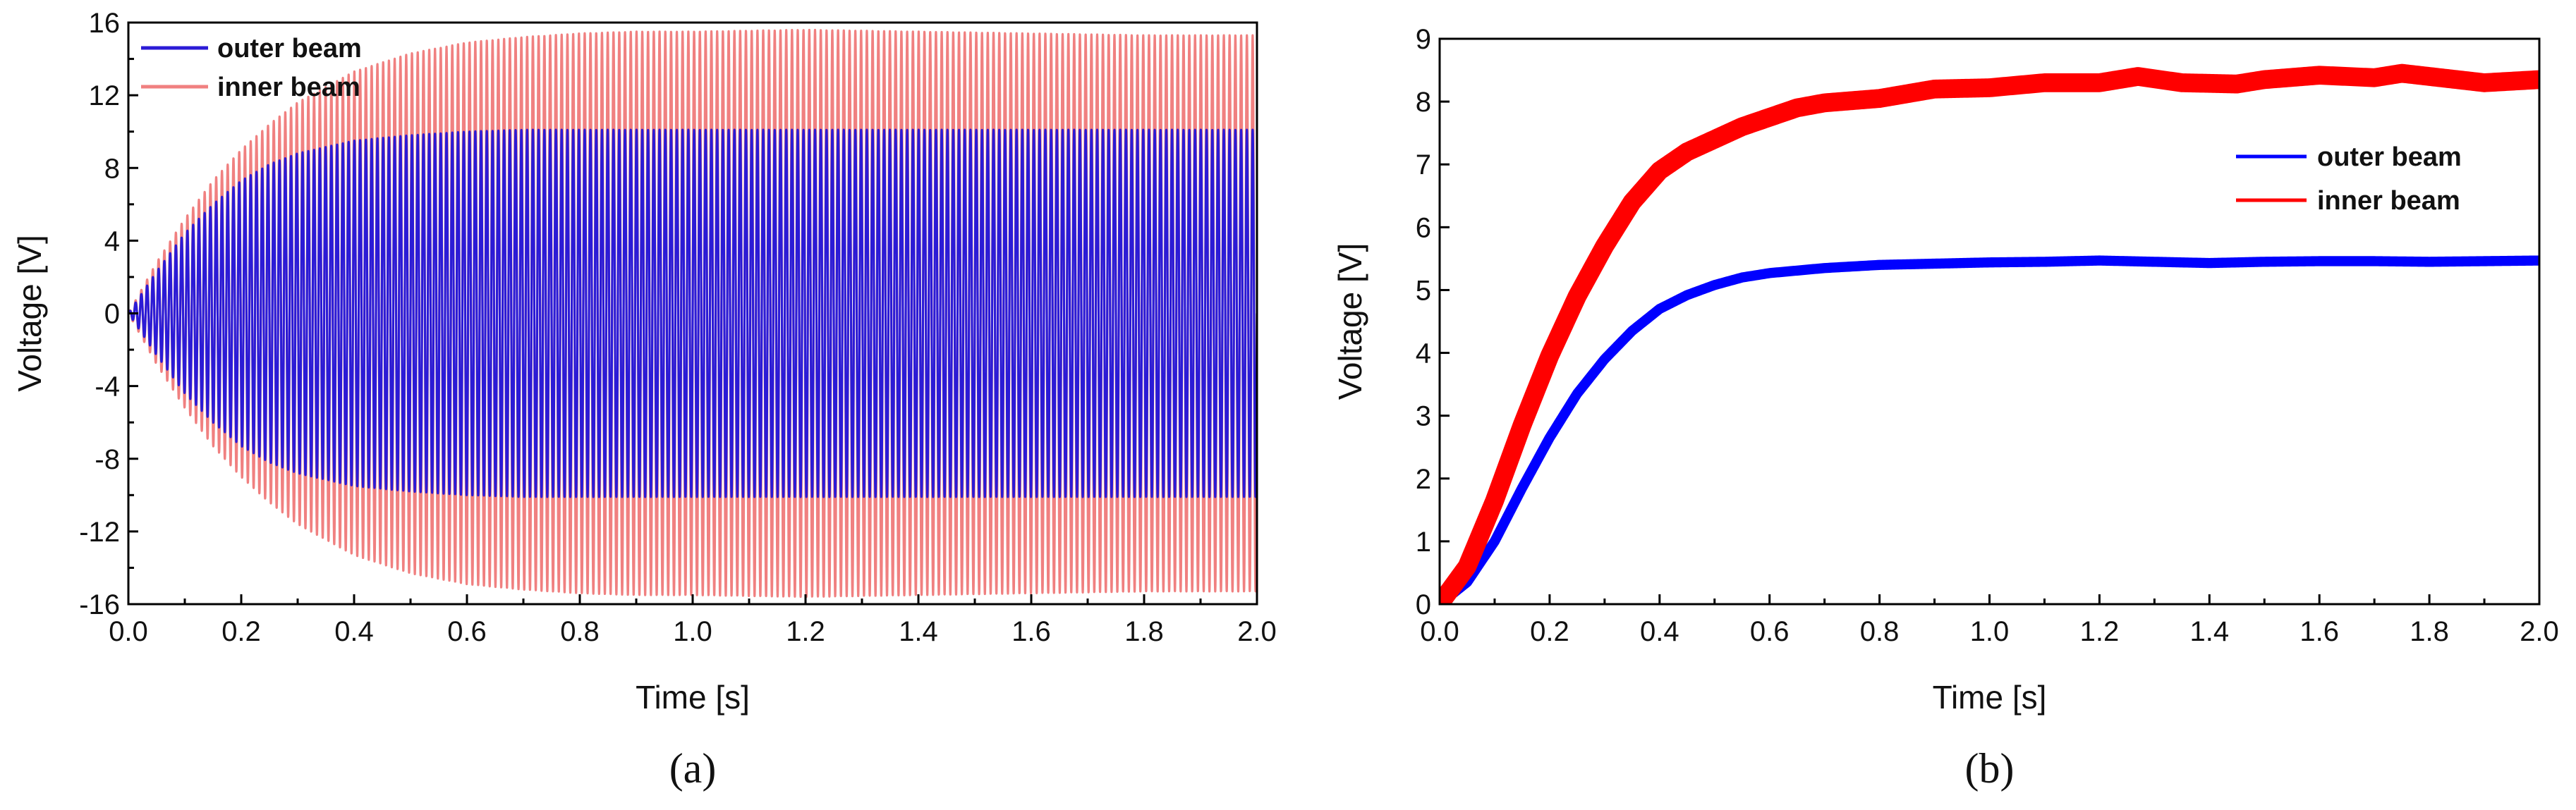  Describe the element at coordinates (1423, 479) in the screenshot. I see `y-tick-label: 2` at that location.